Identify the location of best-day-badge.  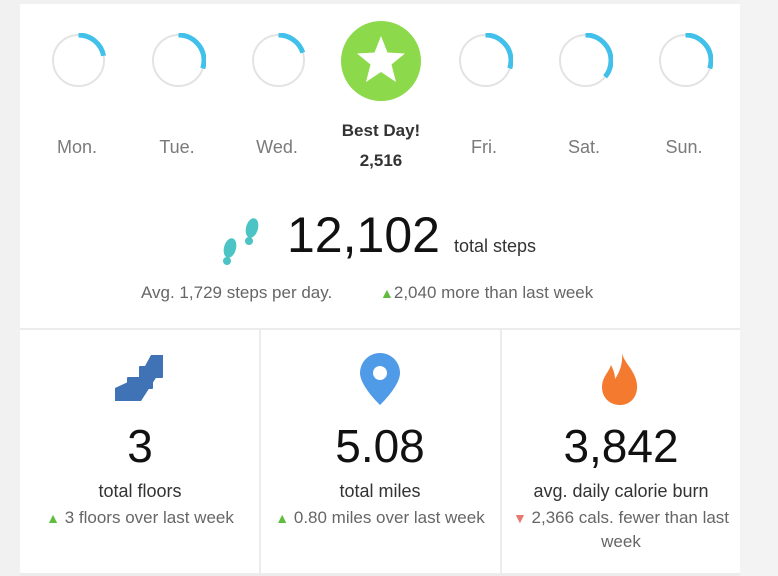
(381, 61).